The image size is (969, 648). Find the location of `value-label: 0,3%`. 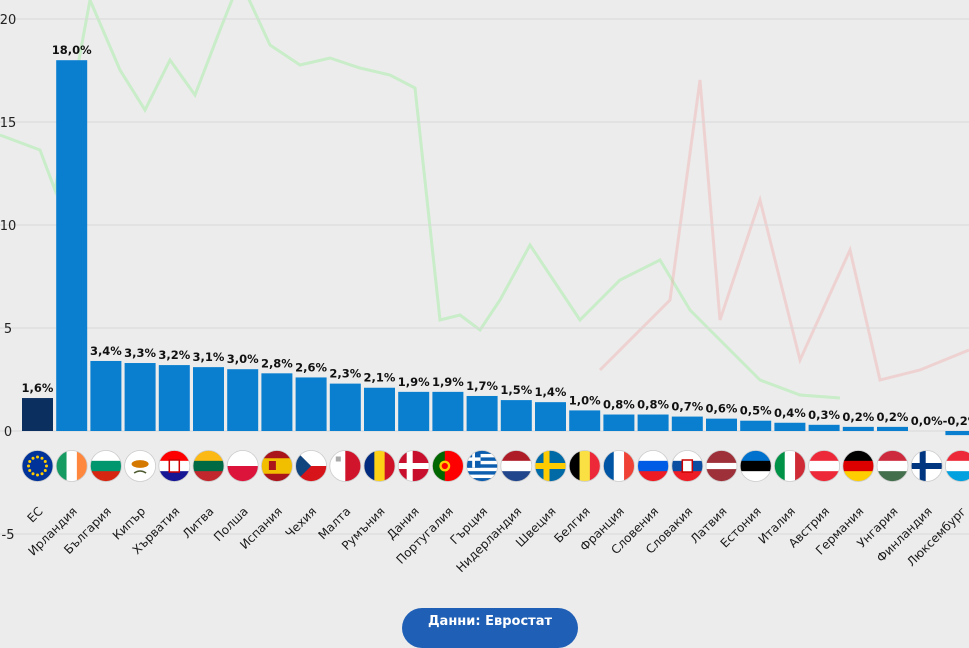

value-label: 0,3% is located at coordinates (824, 415).